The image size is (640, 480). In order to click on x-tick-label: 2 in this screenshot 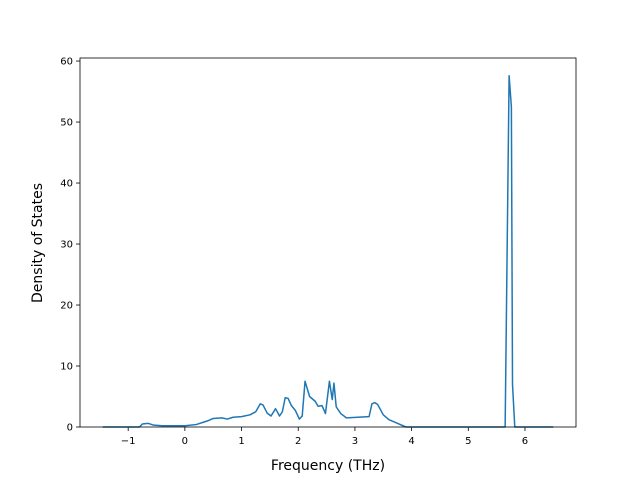, I will do `click(298, 441)`.